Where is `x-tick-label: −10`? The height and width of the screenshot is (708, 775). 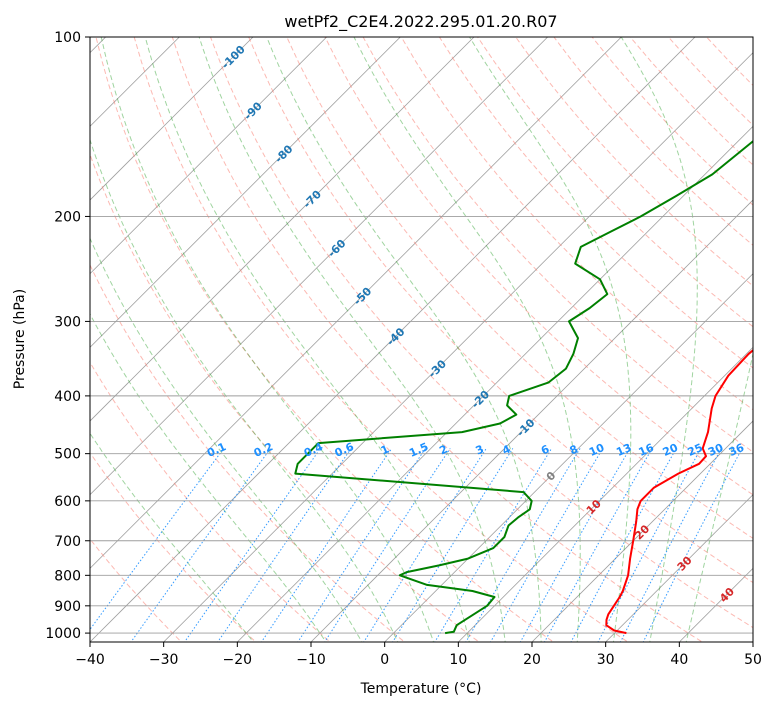 x-tick-label: −10 is located at coordinates (311, 660).